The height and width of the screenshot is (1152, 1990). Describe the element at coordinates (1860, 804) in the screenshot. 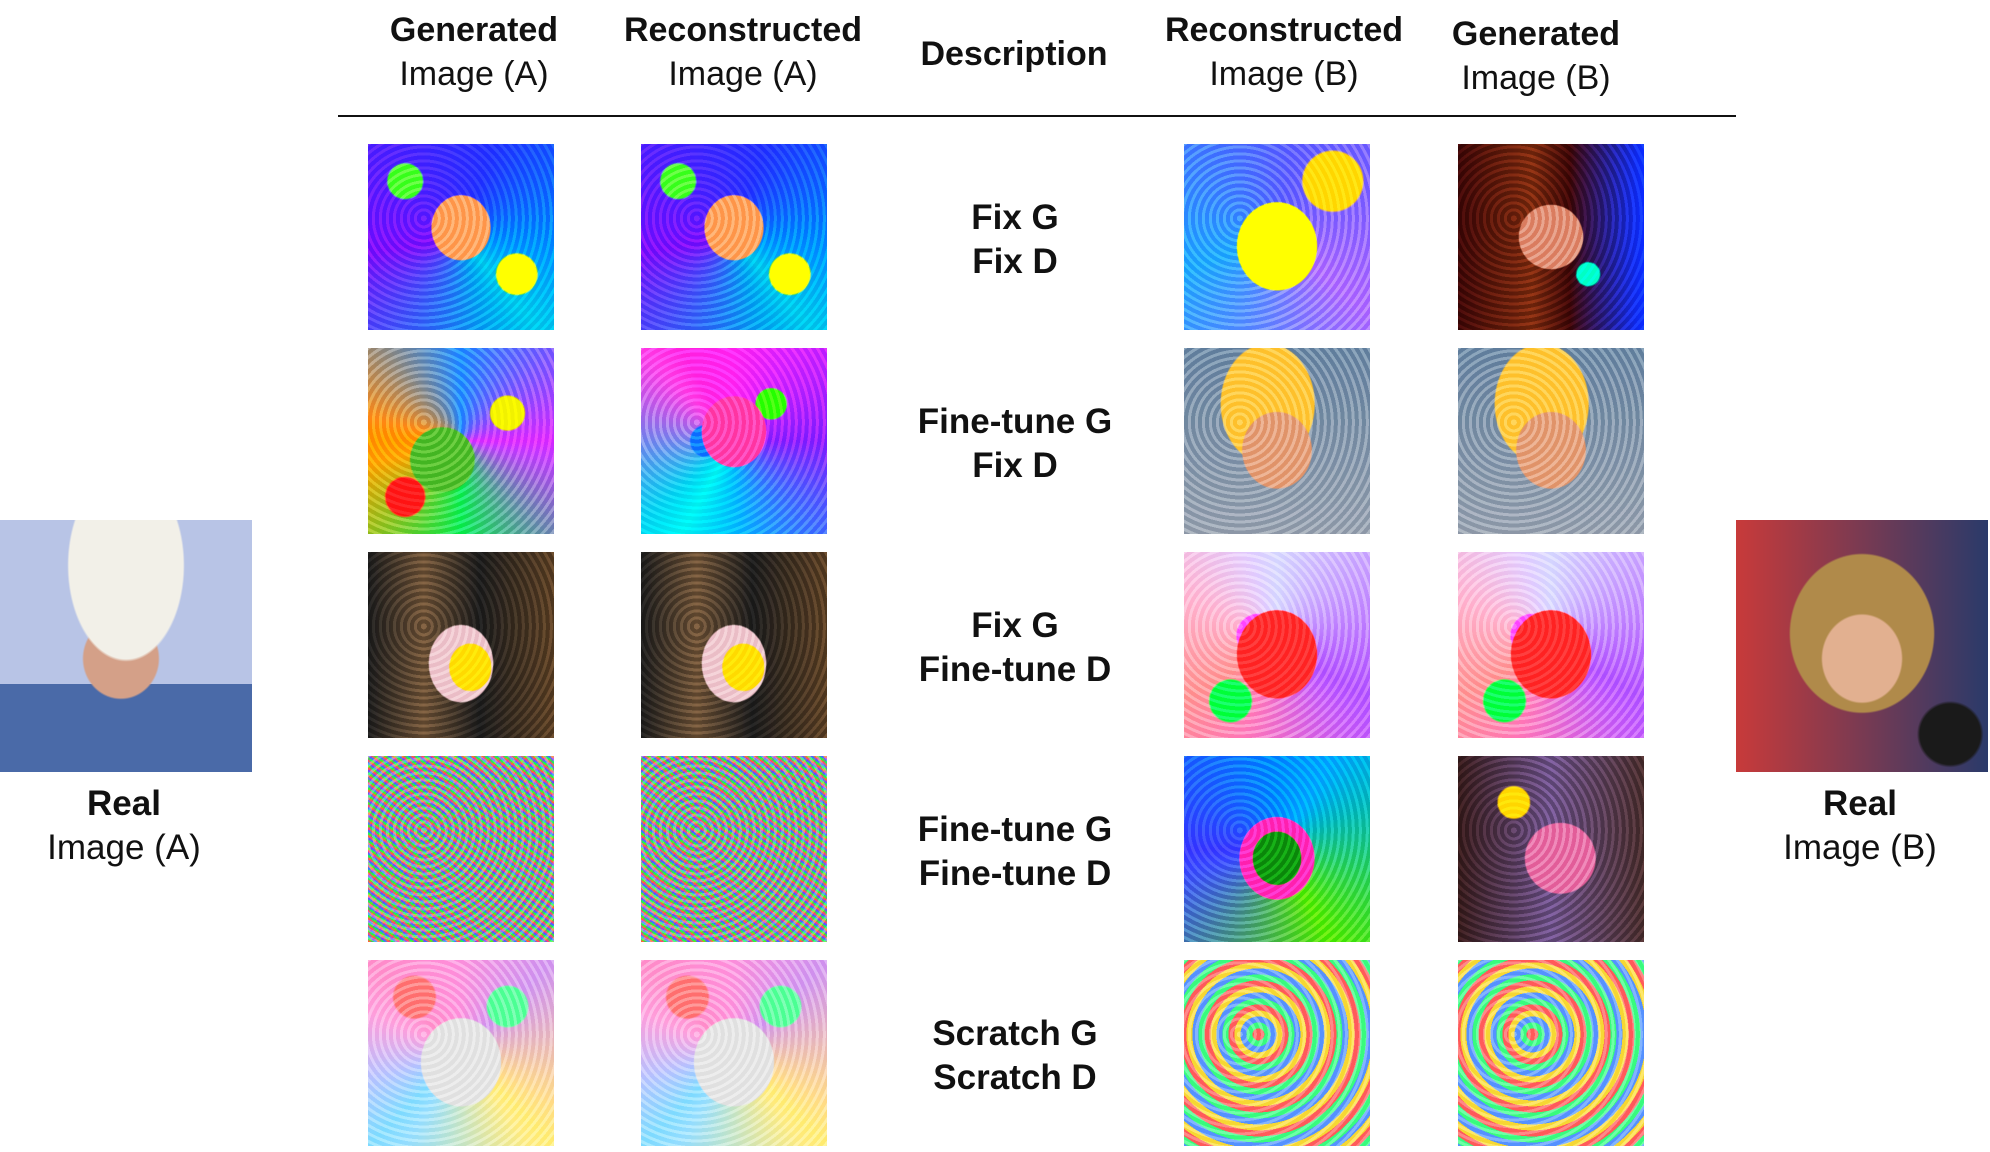

I see `real-image-b-label-title: Real` at that location.